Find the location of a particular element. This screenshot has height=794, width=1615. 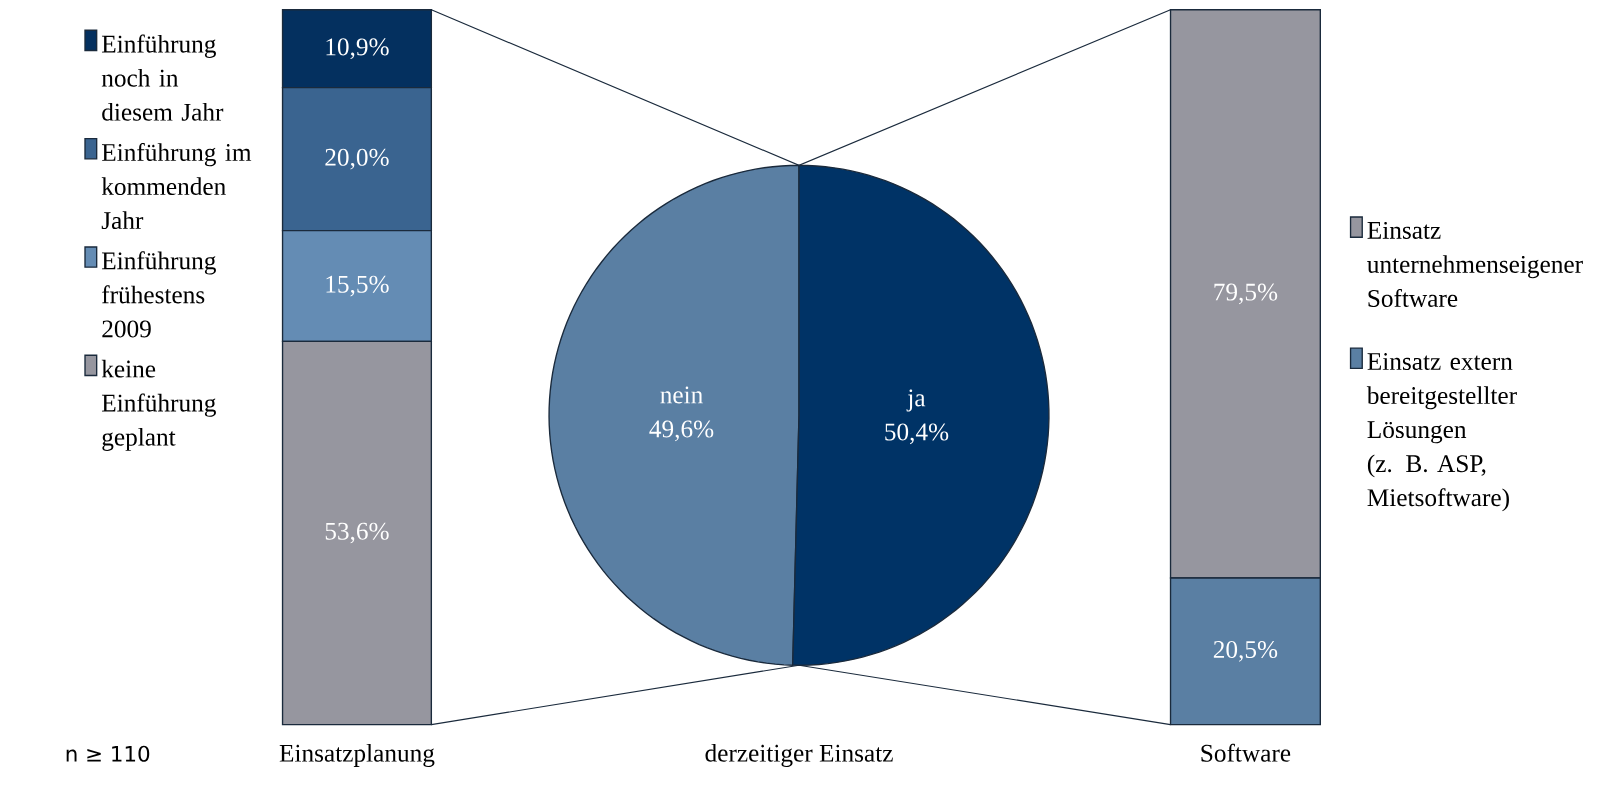

legend-label: Einführung noch in diesem Jahr is located at coordinates (162, 77).